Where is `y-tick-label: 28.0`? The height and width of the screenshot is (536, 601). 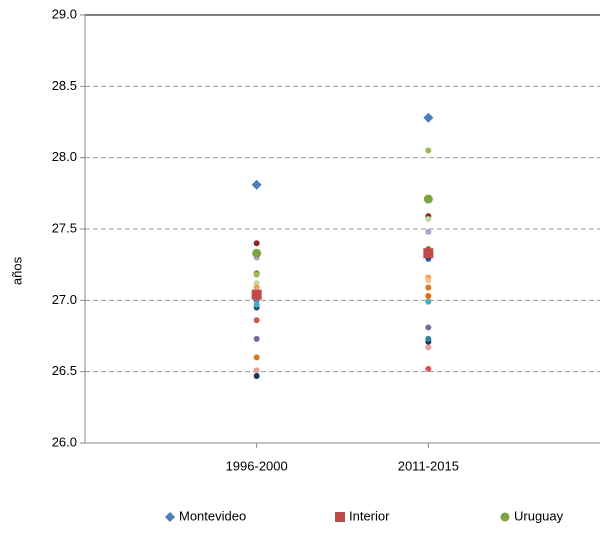
y-tick-label: 28.0 is located at coordinates (64, 156).